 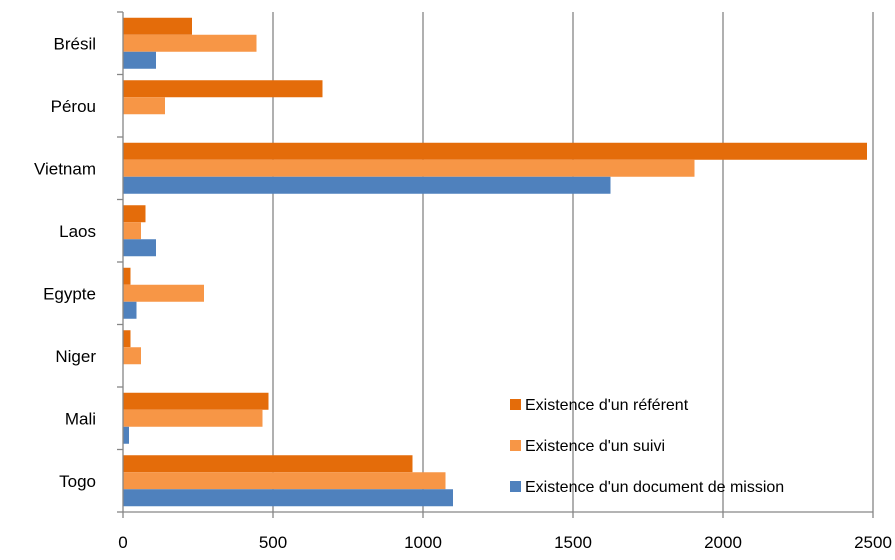 I want to click on category-label: Mali, so click(x=80, y=418).